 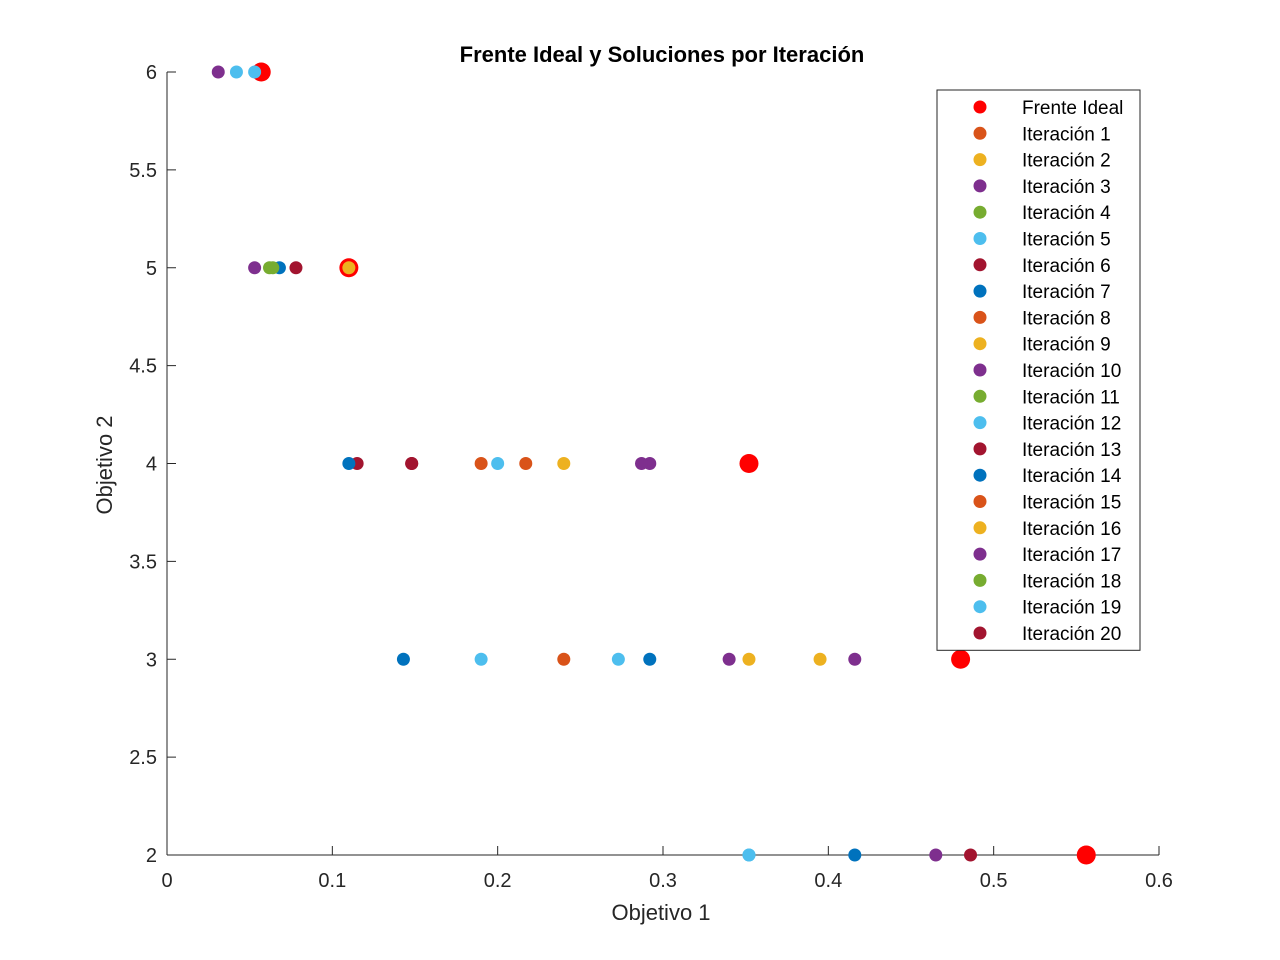 I want to click on legend-entry-label: Iteración 13, so click(x=1071, y=450).